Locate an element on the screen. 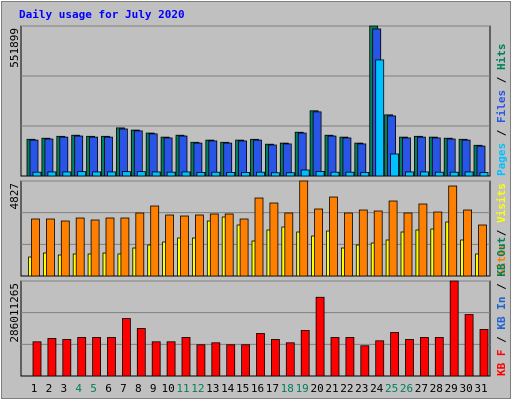  x-tick-label: 10 is located at coordinates (167, 388).